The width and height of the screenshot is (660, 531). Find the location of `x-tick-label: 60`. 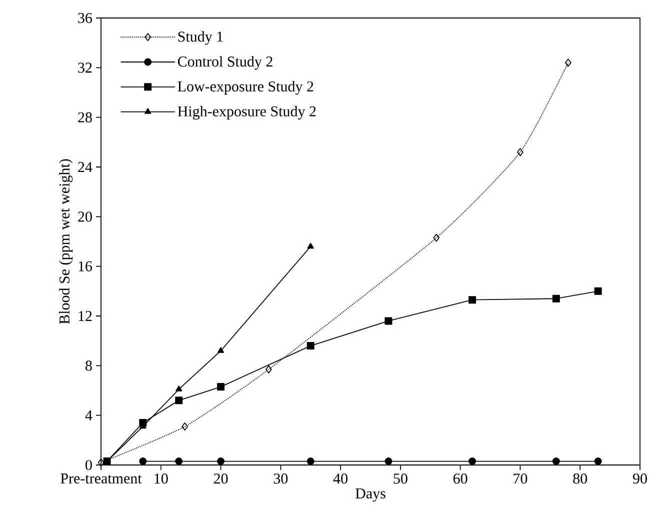

x-tick-label: 60 is located at coordinates (460, 479).